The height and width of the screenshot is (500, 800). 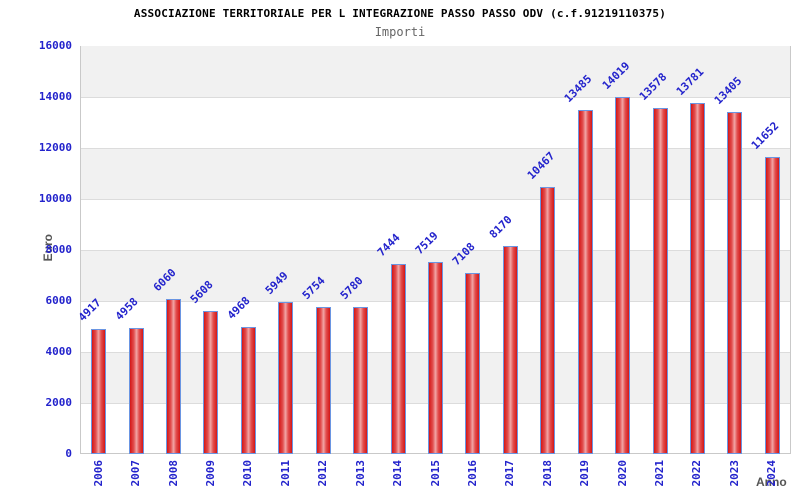 What do you see at coordinates (285, 473) in the screenshot?
I see `x-tick-label: 2011` at bounding box center [285, 473].